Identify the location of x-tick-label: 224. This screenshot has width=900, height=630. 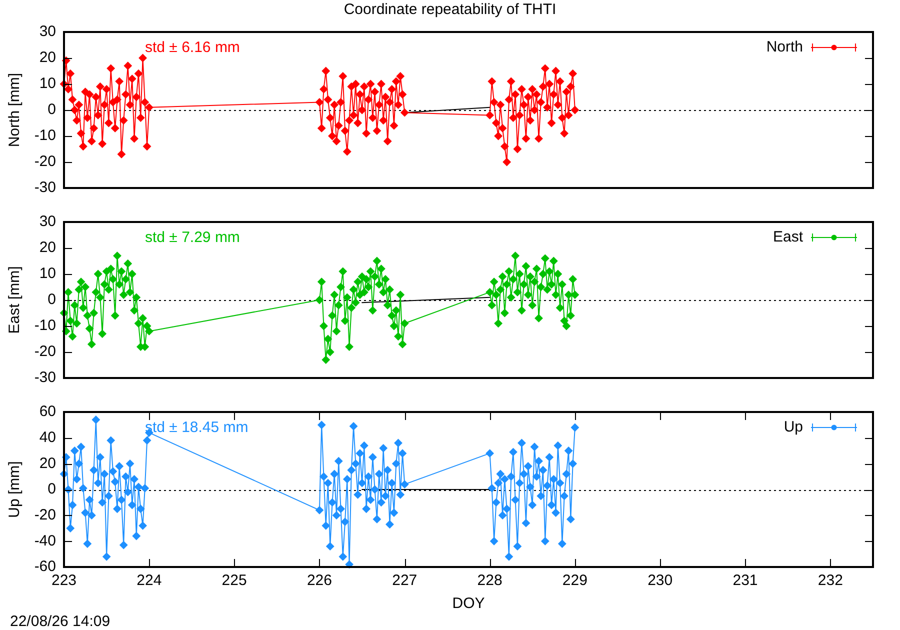
(149, 581).